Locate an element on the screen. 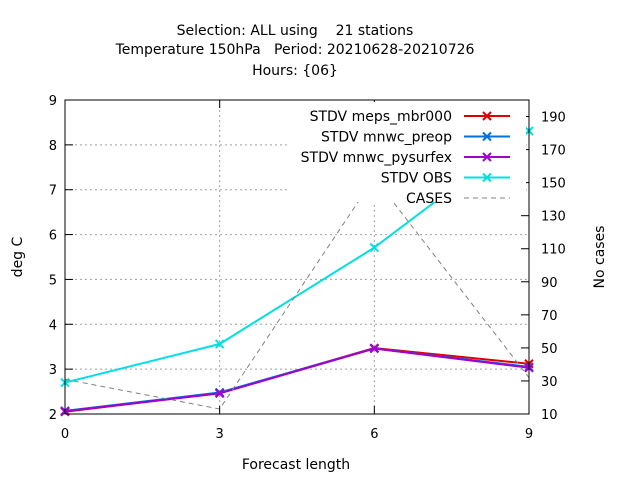  series-stdv-mnwc-pysurfex is located at coordinates (297, 380).